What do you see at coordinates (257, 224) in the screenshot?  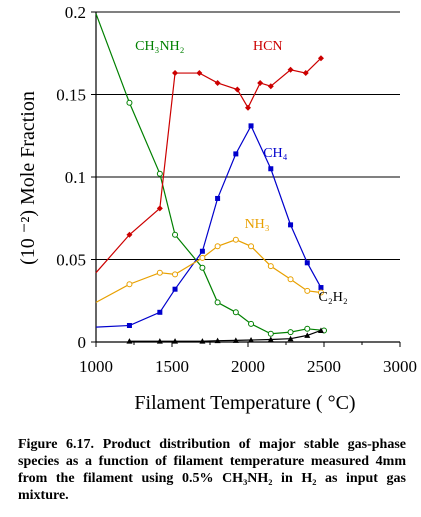 I see `series-label: NH₃` at bounding box center [257, 224].